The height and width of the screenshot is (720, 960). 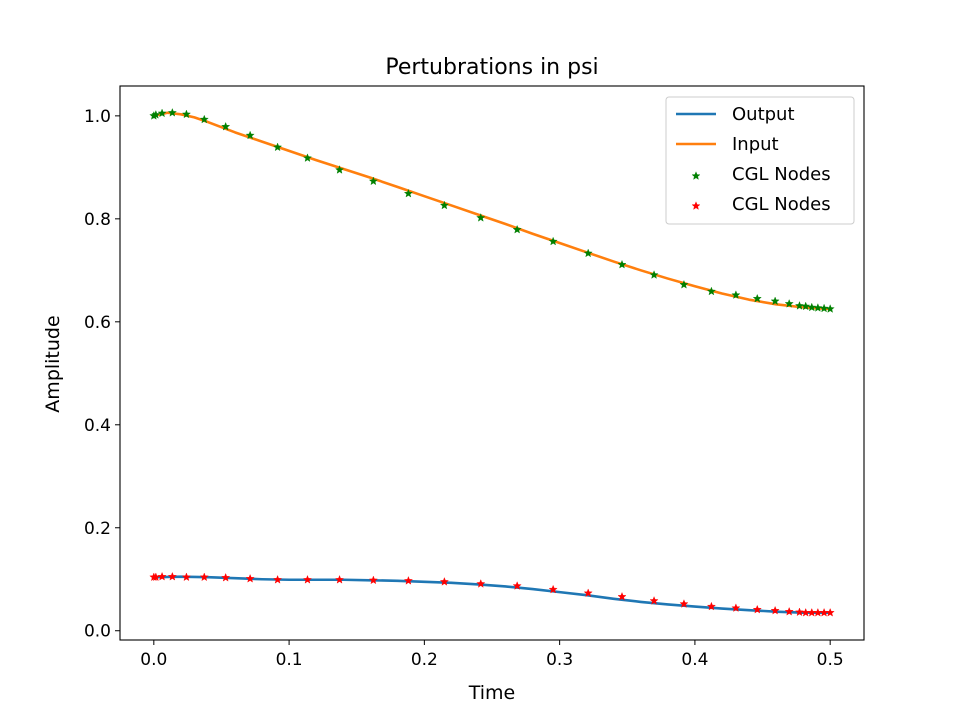 What do you see at coordinates (97, 632) in the screenshot?
I see `y-tick-label: 0.0` at bounding box center [97, 632].